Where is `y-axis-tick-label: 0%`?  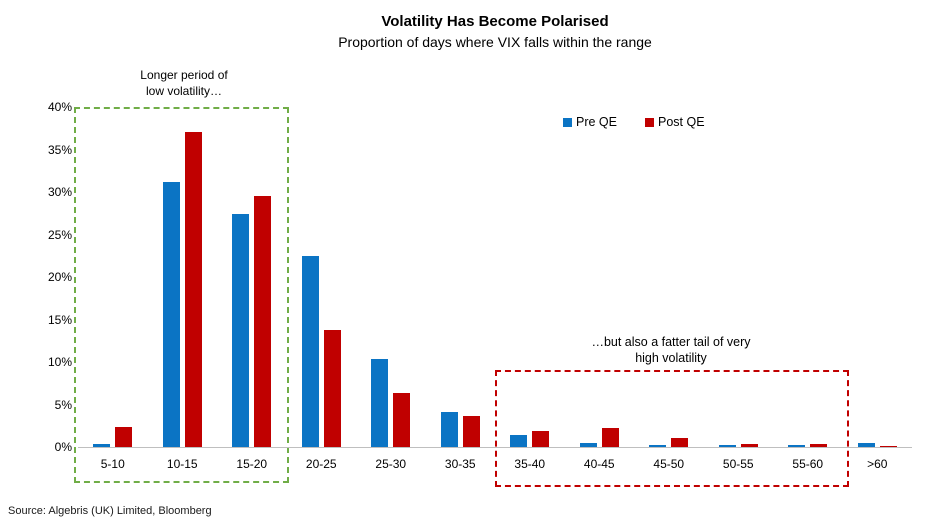 y-axis-tick-label: 0% is located at coordinates (63, 447).